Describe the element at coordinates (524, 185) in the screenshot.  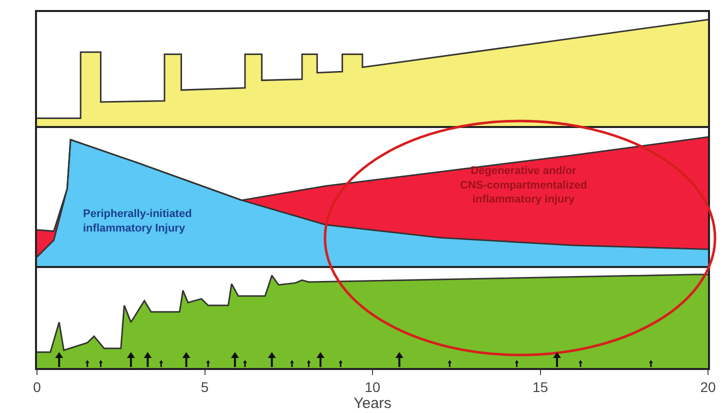
I see `annotation: Degenerative and/or CNS-compartmentalized inflammatory injury` at that location.